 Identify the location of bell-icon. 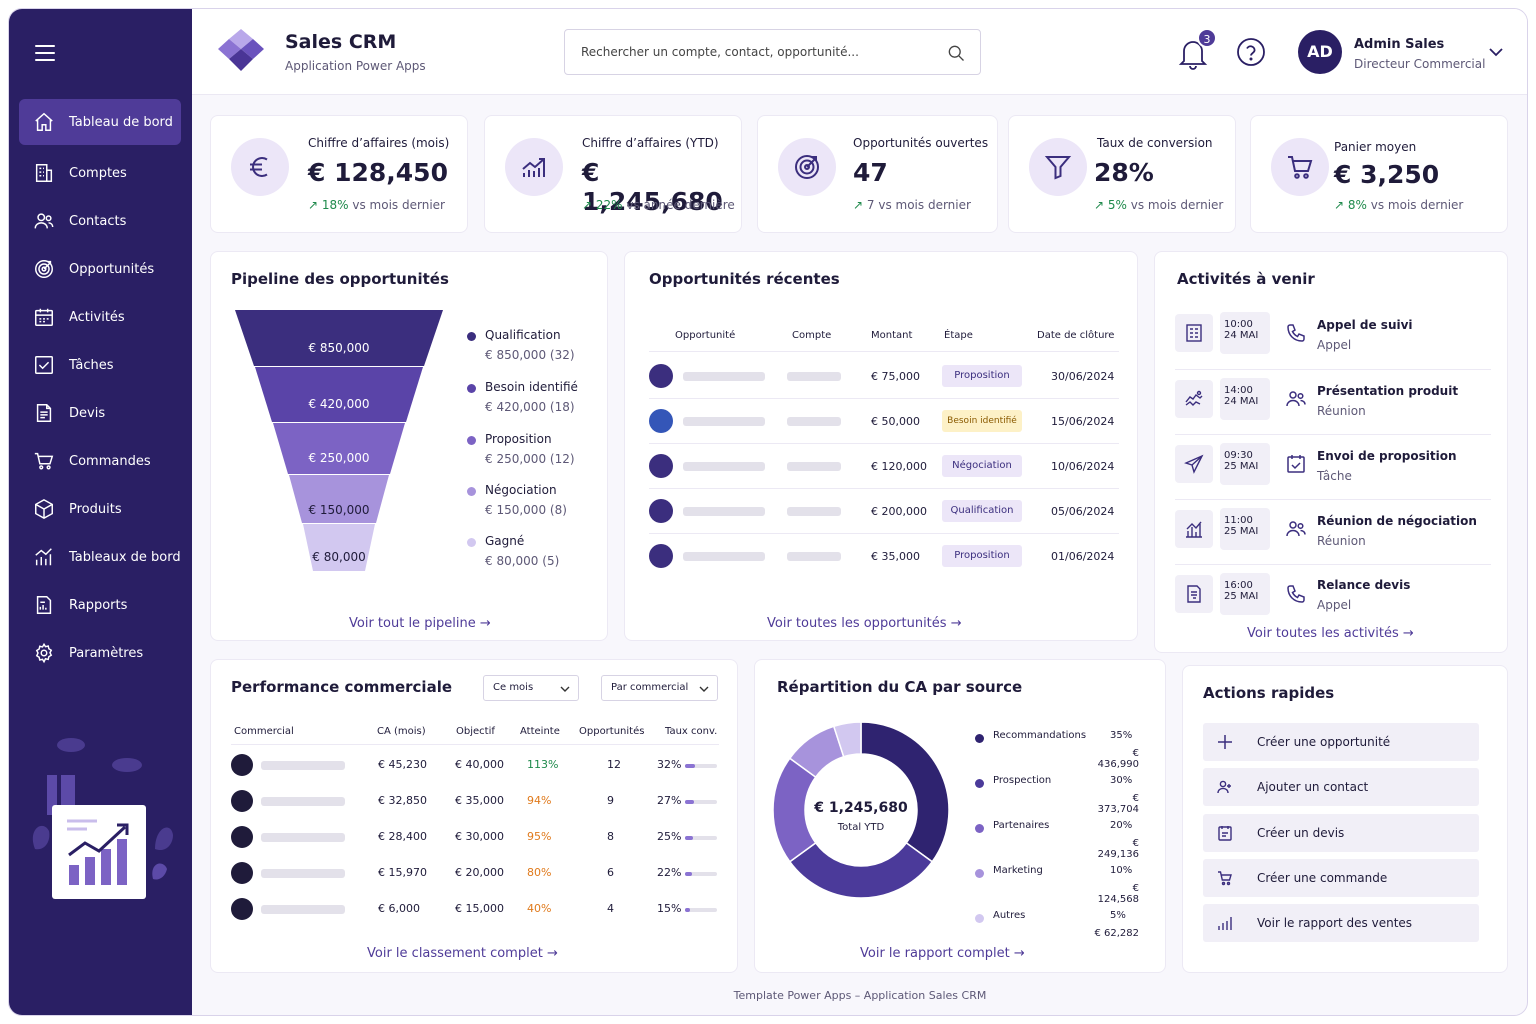
(1193, 53).